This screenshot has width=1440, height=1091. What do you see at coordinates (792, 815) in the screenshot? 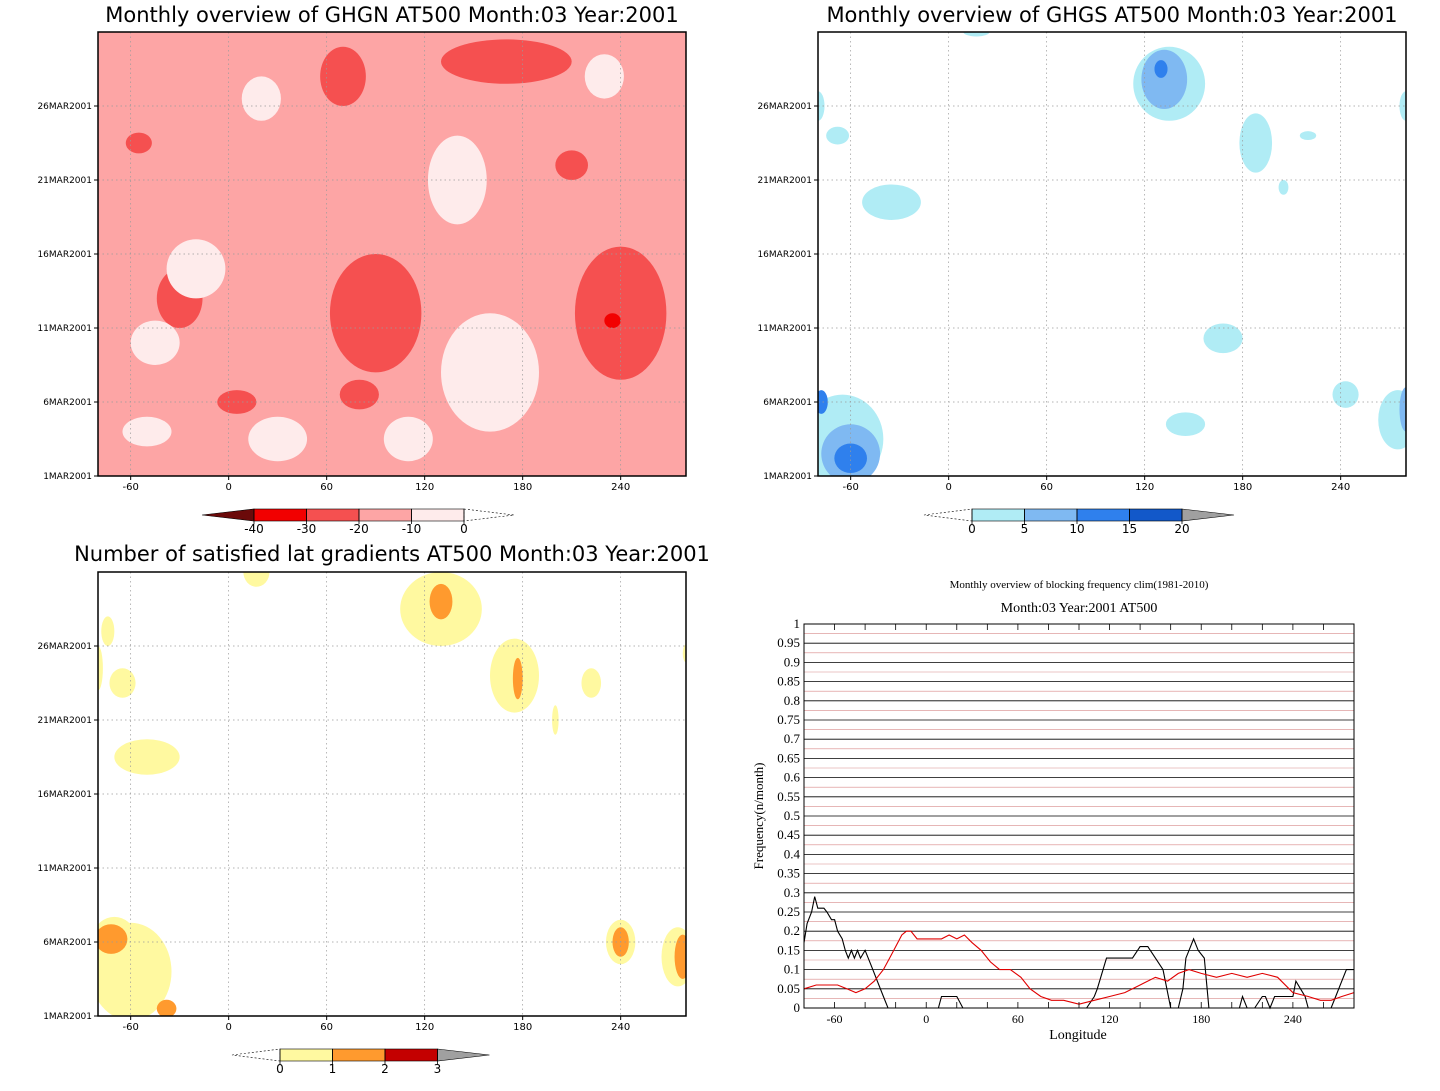
I see `y-tick-label: 0.5` at bounding box center [792, 815].